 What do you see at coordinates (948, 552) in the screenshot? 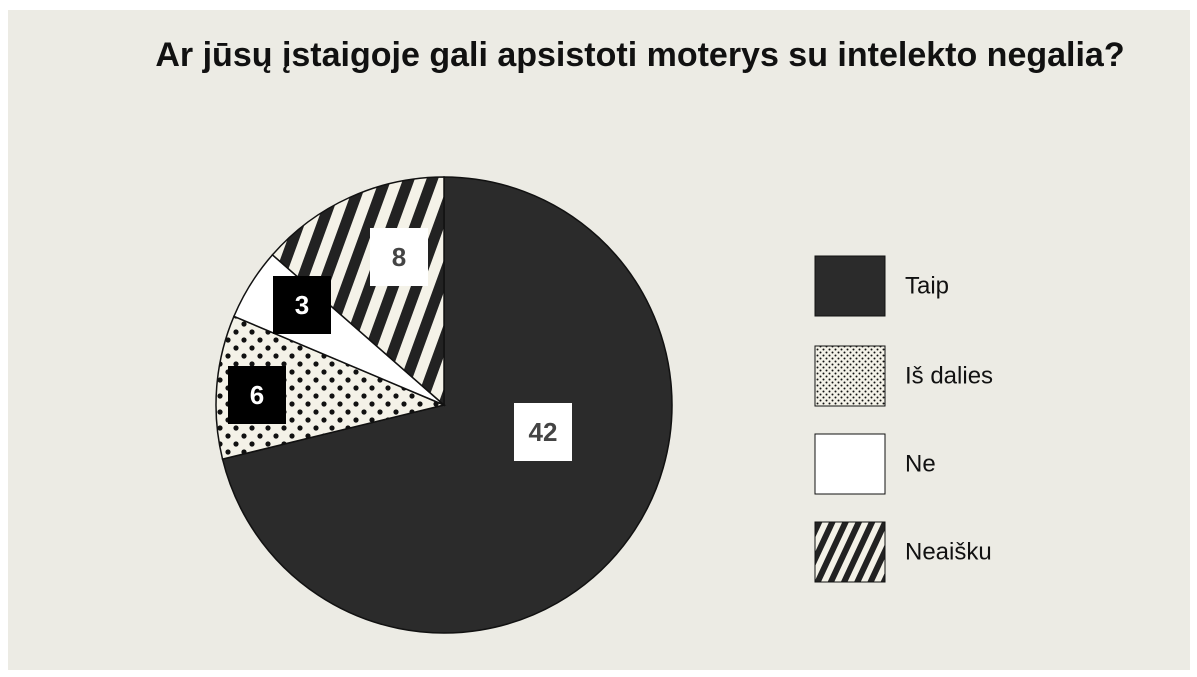
I see `legend-label: Neaišku` at bounding box center [948, 552].